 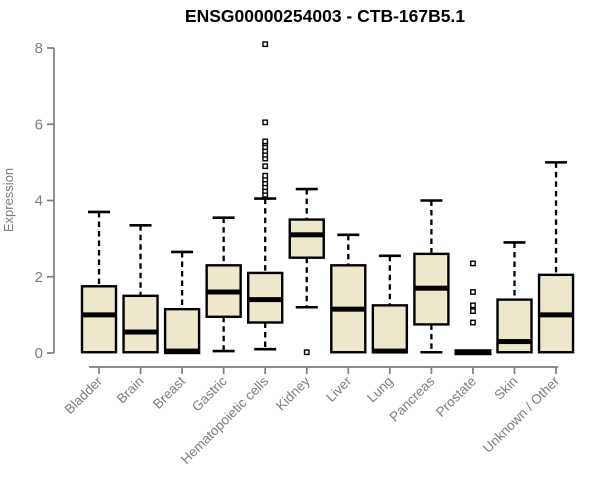 What do you see at coordinates (39, 124) in the screenshot?
I see `y-tick-label: 6` at bounding box center [39, 124].